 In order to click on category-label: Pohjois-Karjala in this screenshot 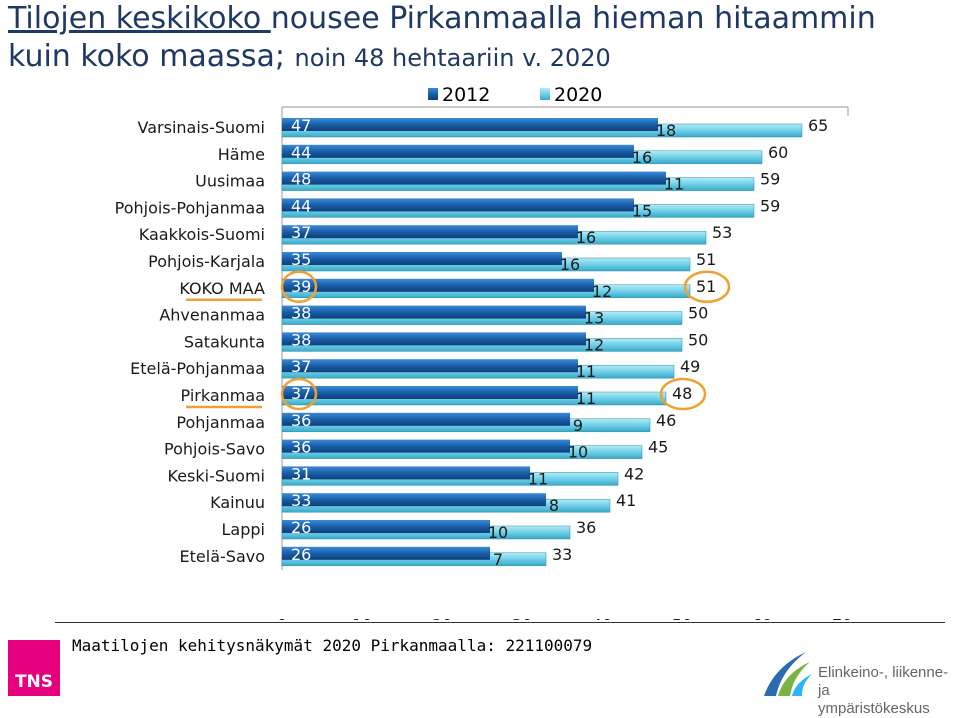, I will do `click(206, 261)`.